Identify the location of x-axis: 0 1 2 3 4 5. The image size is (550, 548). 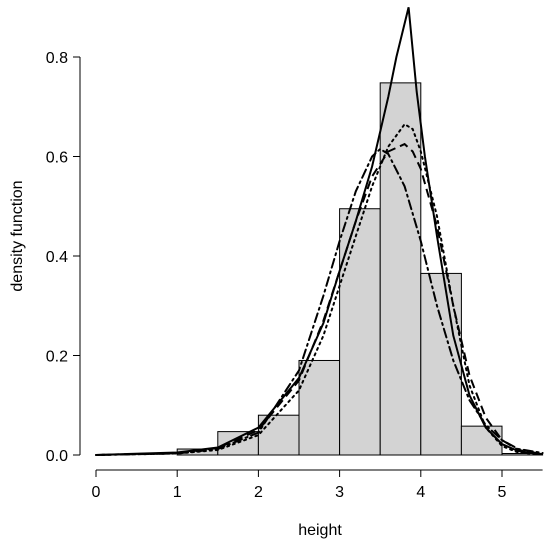
(317, 485).